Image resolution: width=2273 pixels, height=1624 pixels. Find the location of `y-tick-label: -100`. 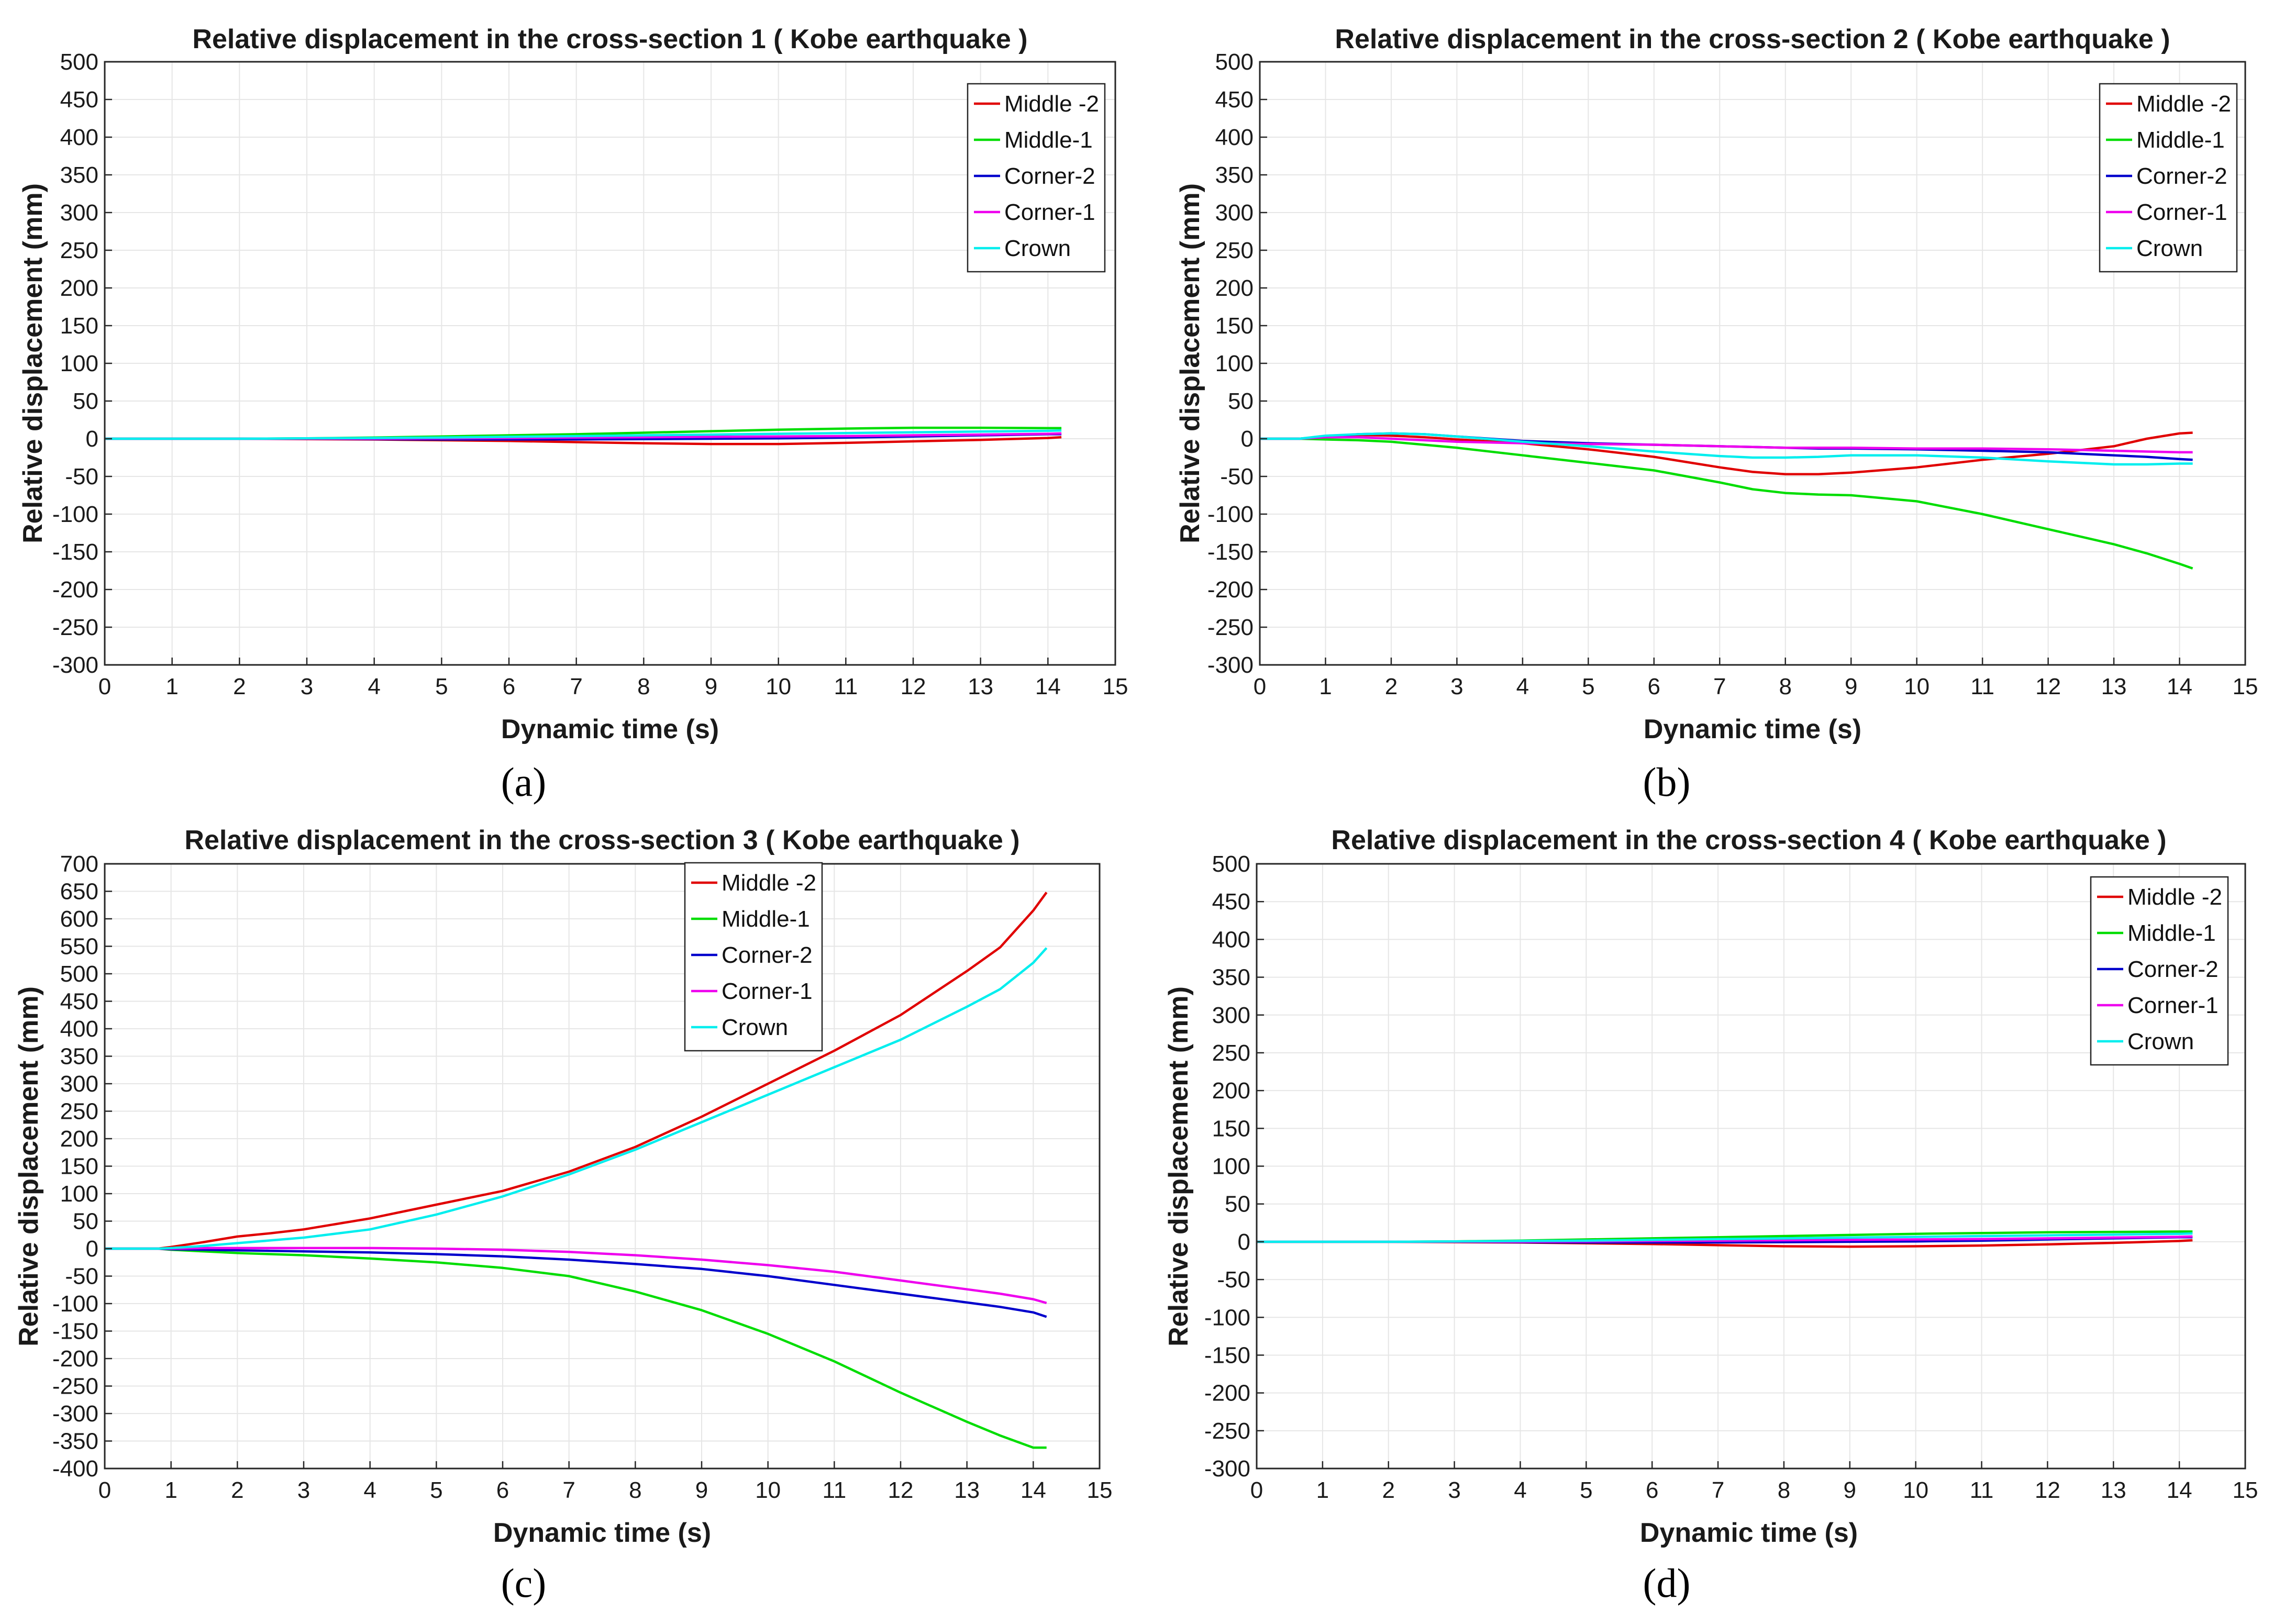

y-tick-label: -100 is located at coordinates (75, 1304).